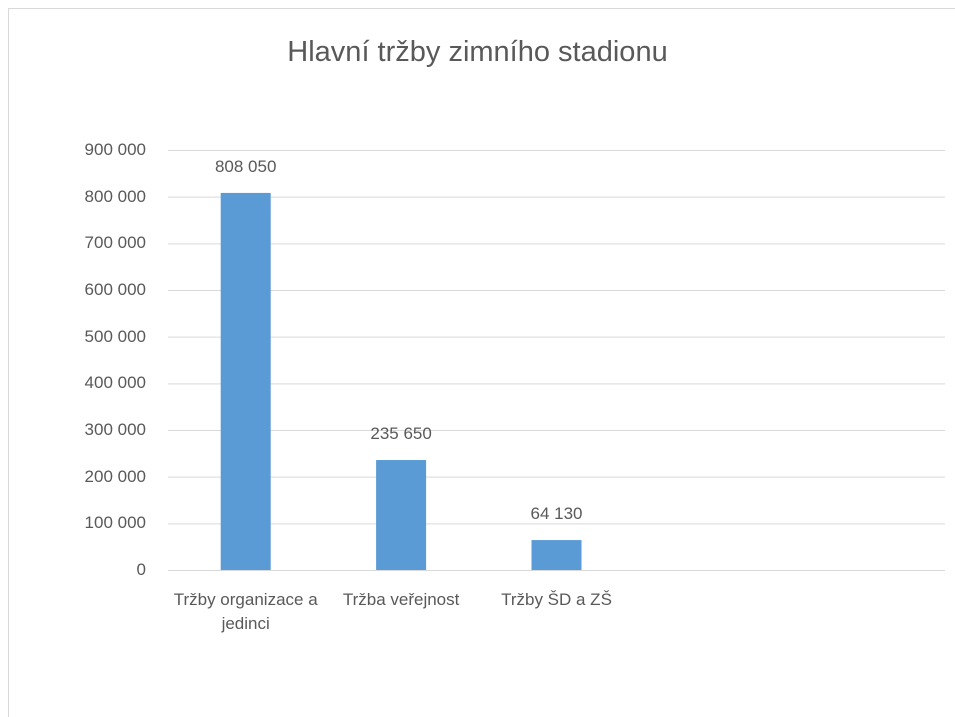  I want to click on y-tick-label: 900 000, so click(115, 149).